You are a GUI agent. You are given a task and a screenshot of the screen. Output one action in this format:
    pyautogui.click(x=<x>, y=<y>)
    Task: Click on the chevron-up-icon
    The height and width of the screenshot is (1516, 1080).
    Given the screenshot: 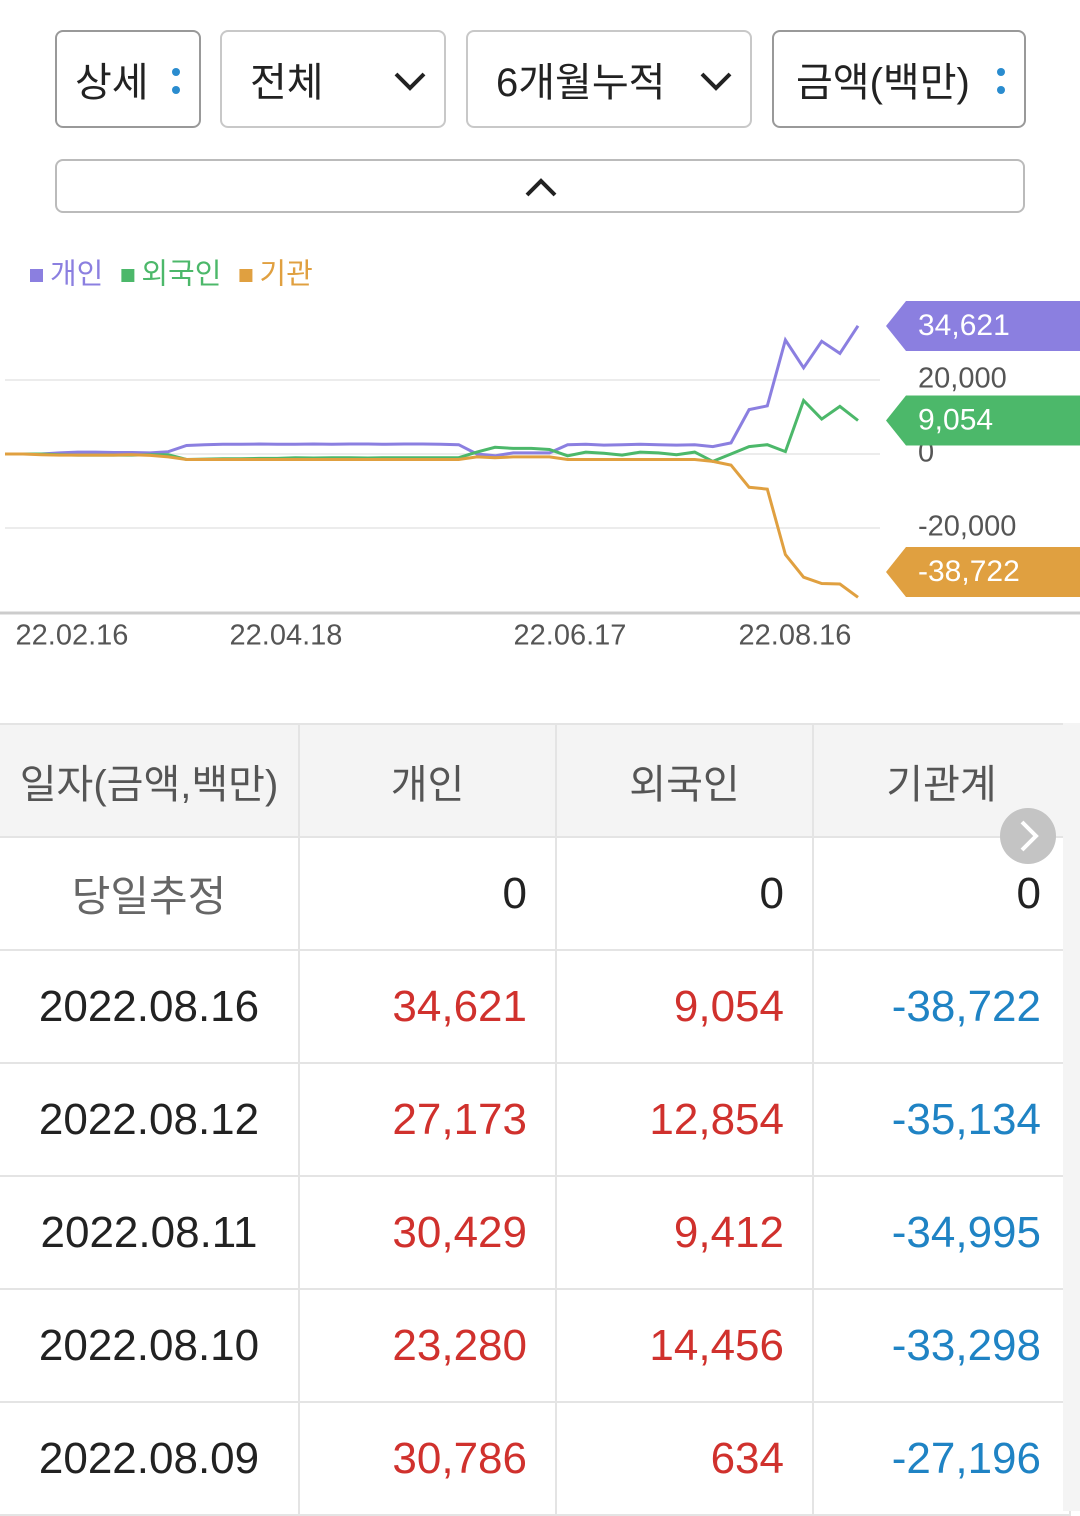 What is the action you would take?
    pyautogui.click(x=541, y=187)
    